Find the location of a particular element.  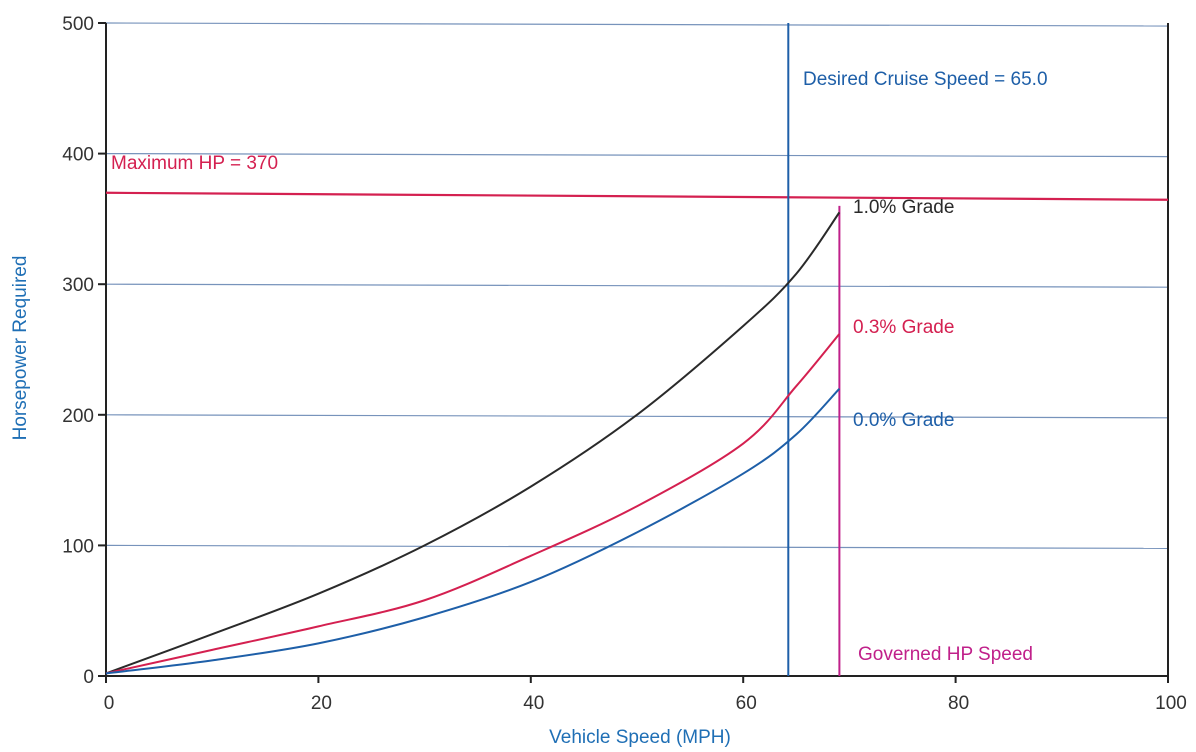

series-label-1: 0.3% Grade is located at coordinates (903, 327).